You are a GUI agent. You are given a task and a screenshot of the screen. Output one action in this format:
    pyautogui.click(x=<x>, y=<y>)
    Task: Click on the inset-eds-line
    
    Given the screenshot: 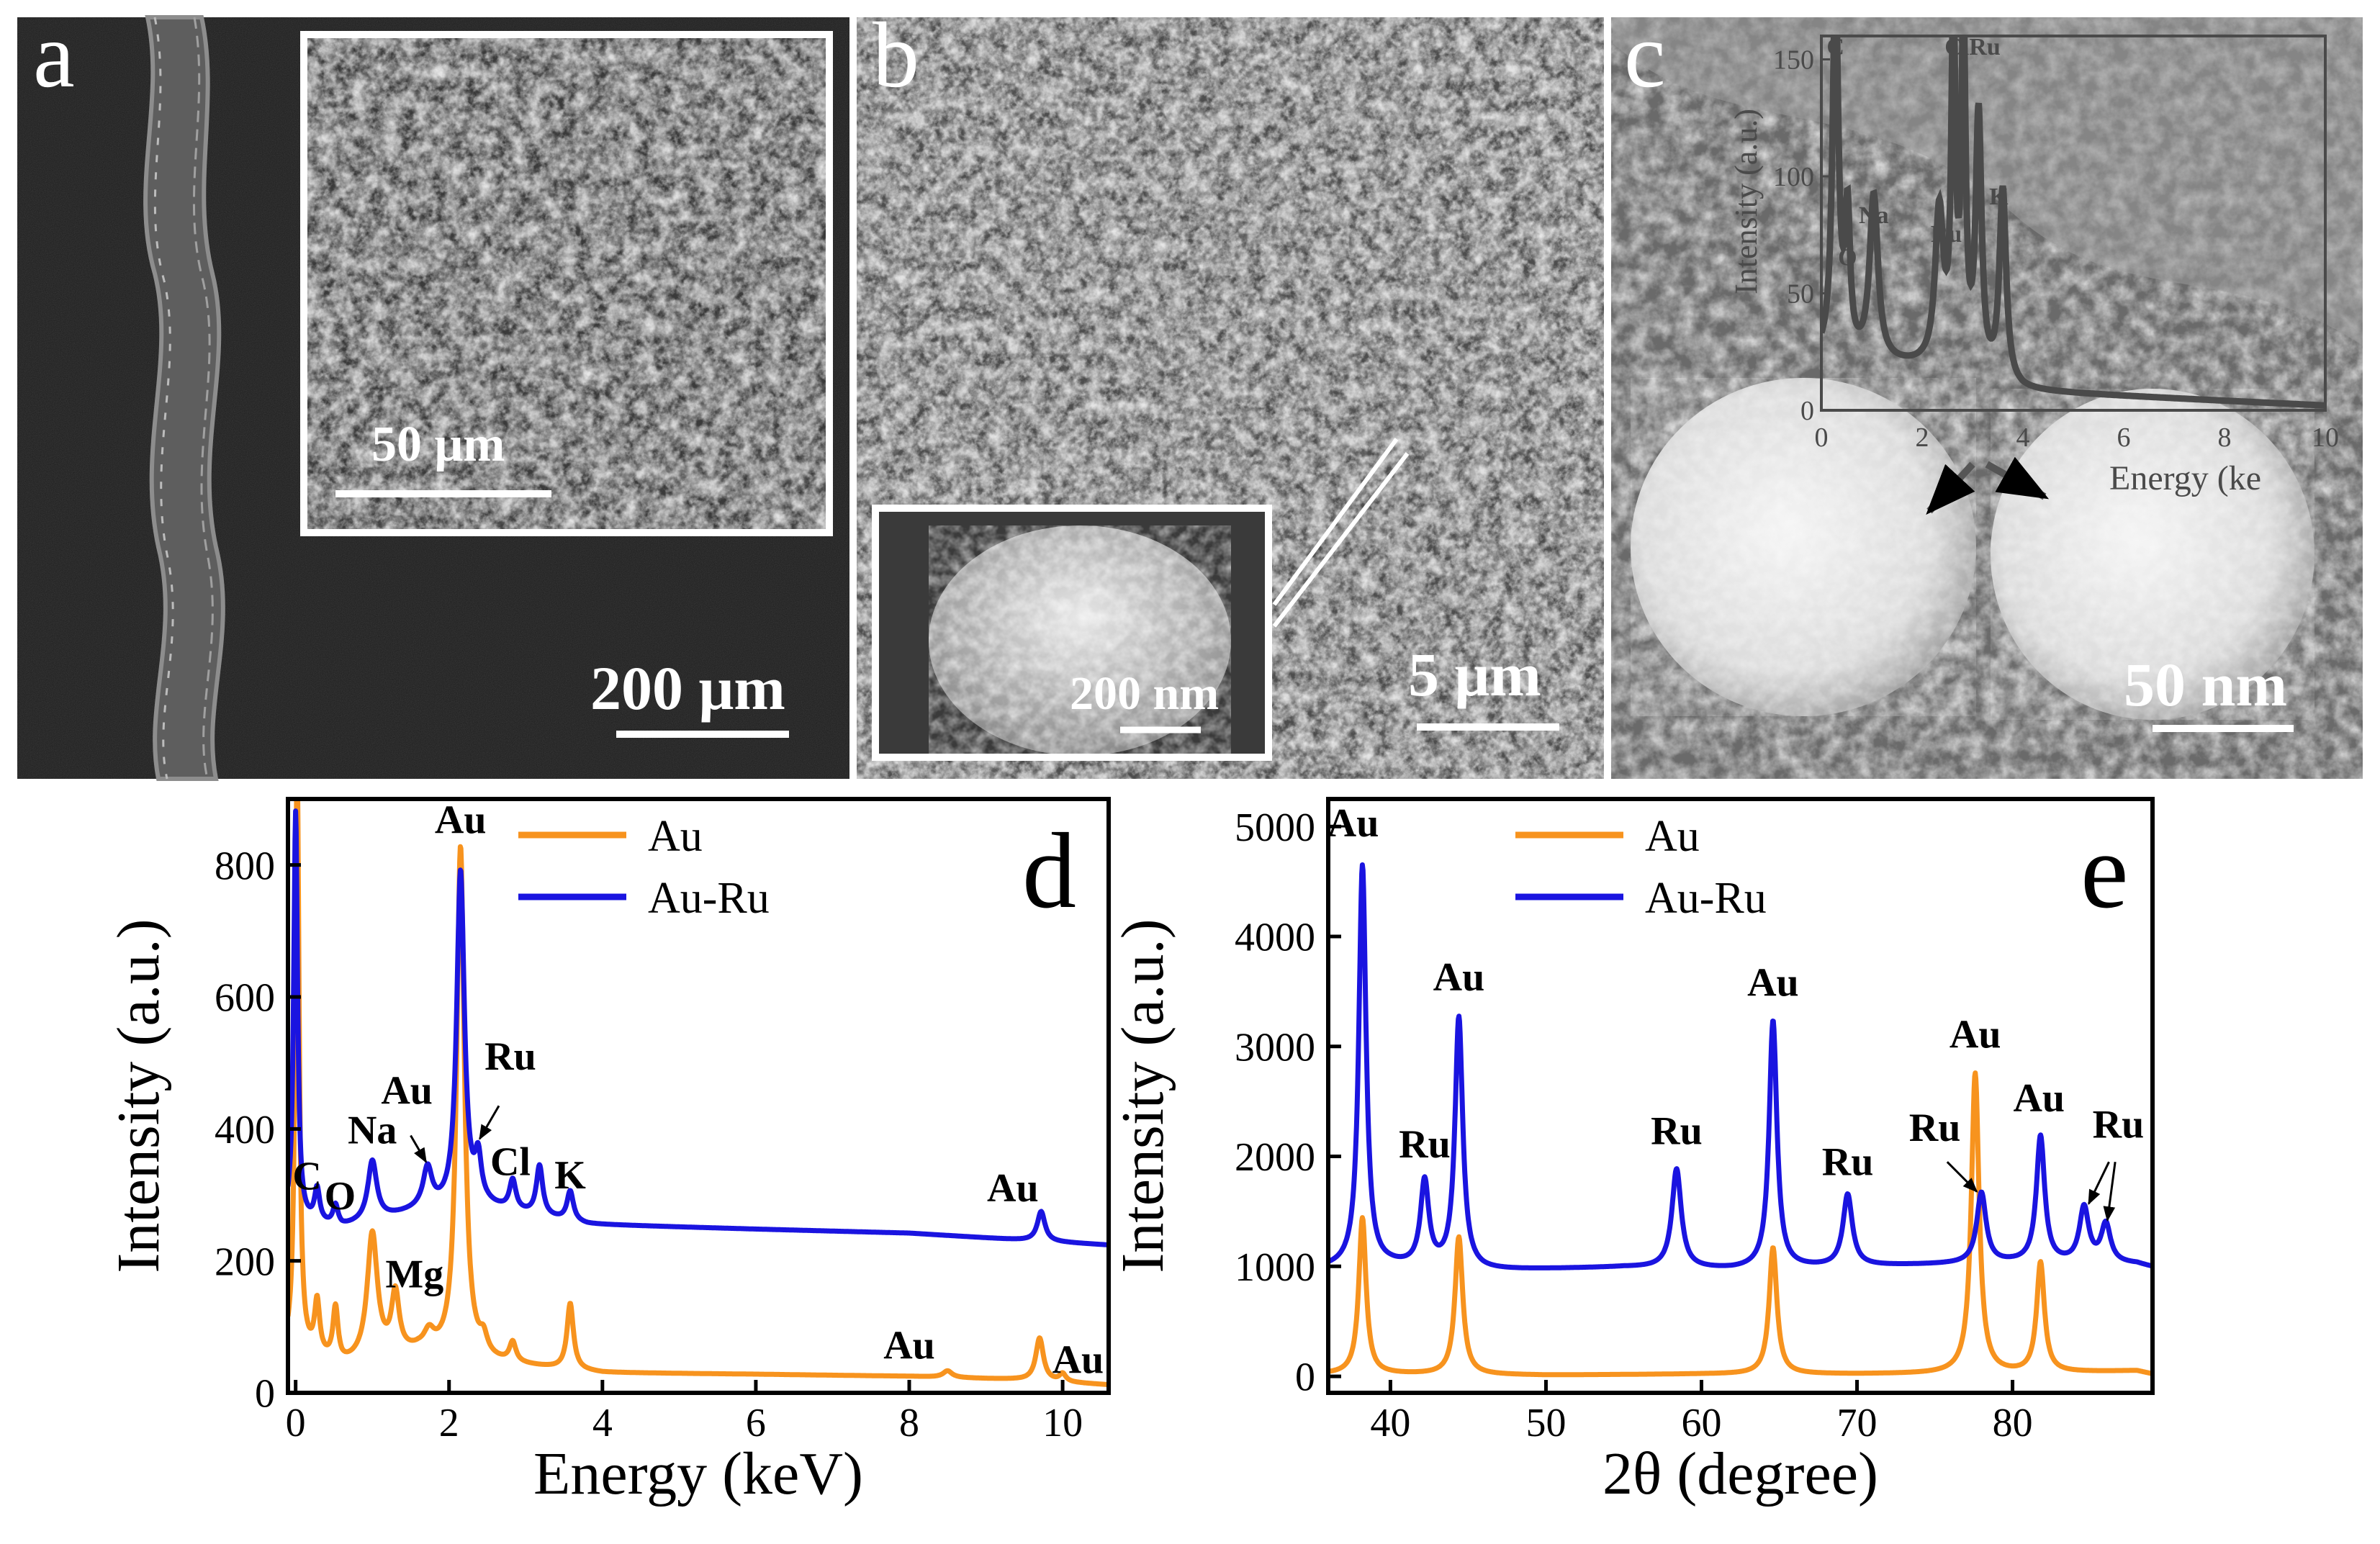 What is the action you would take?
    pyautogui.click(x=2073, y=223)
    